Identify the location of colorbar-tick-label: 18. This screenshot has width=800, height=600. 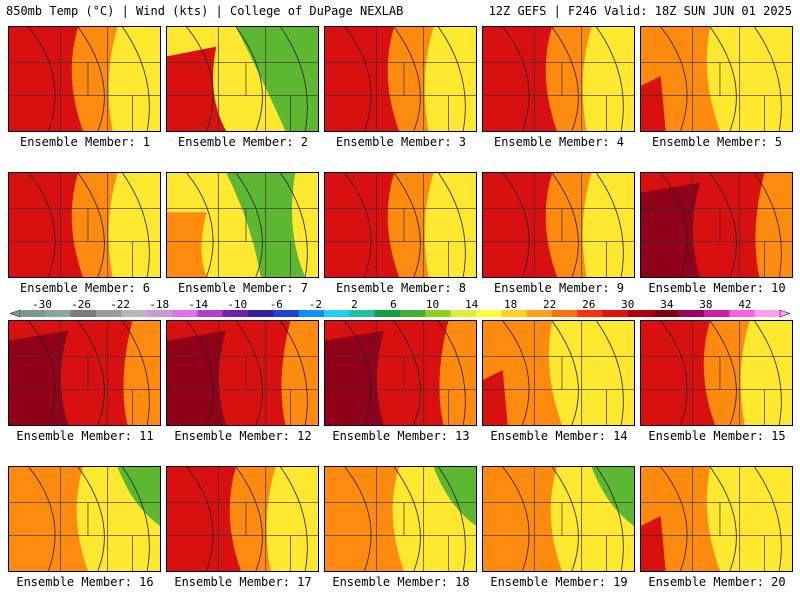
(510, 305).